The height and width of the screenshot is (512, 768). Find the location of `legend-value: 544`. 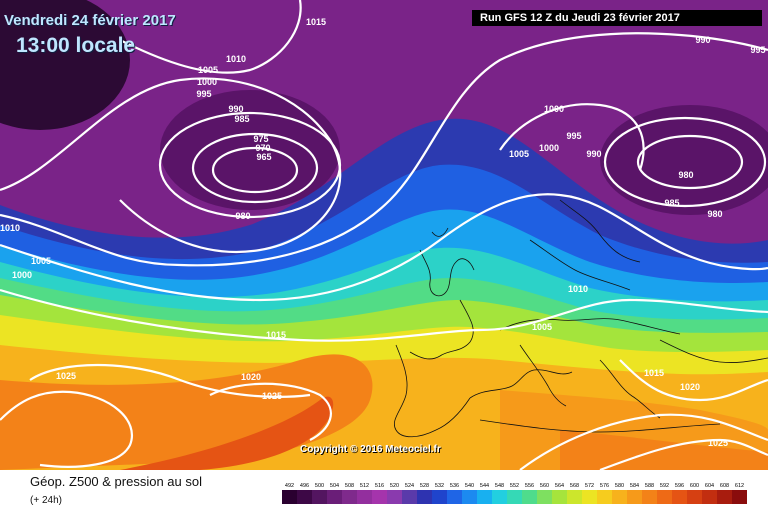

legend-value: 544 is located at coordinates (484, 486).